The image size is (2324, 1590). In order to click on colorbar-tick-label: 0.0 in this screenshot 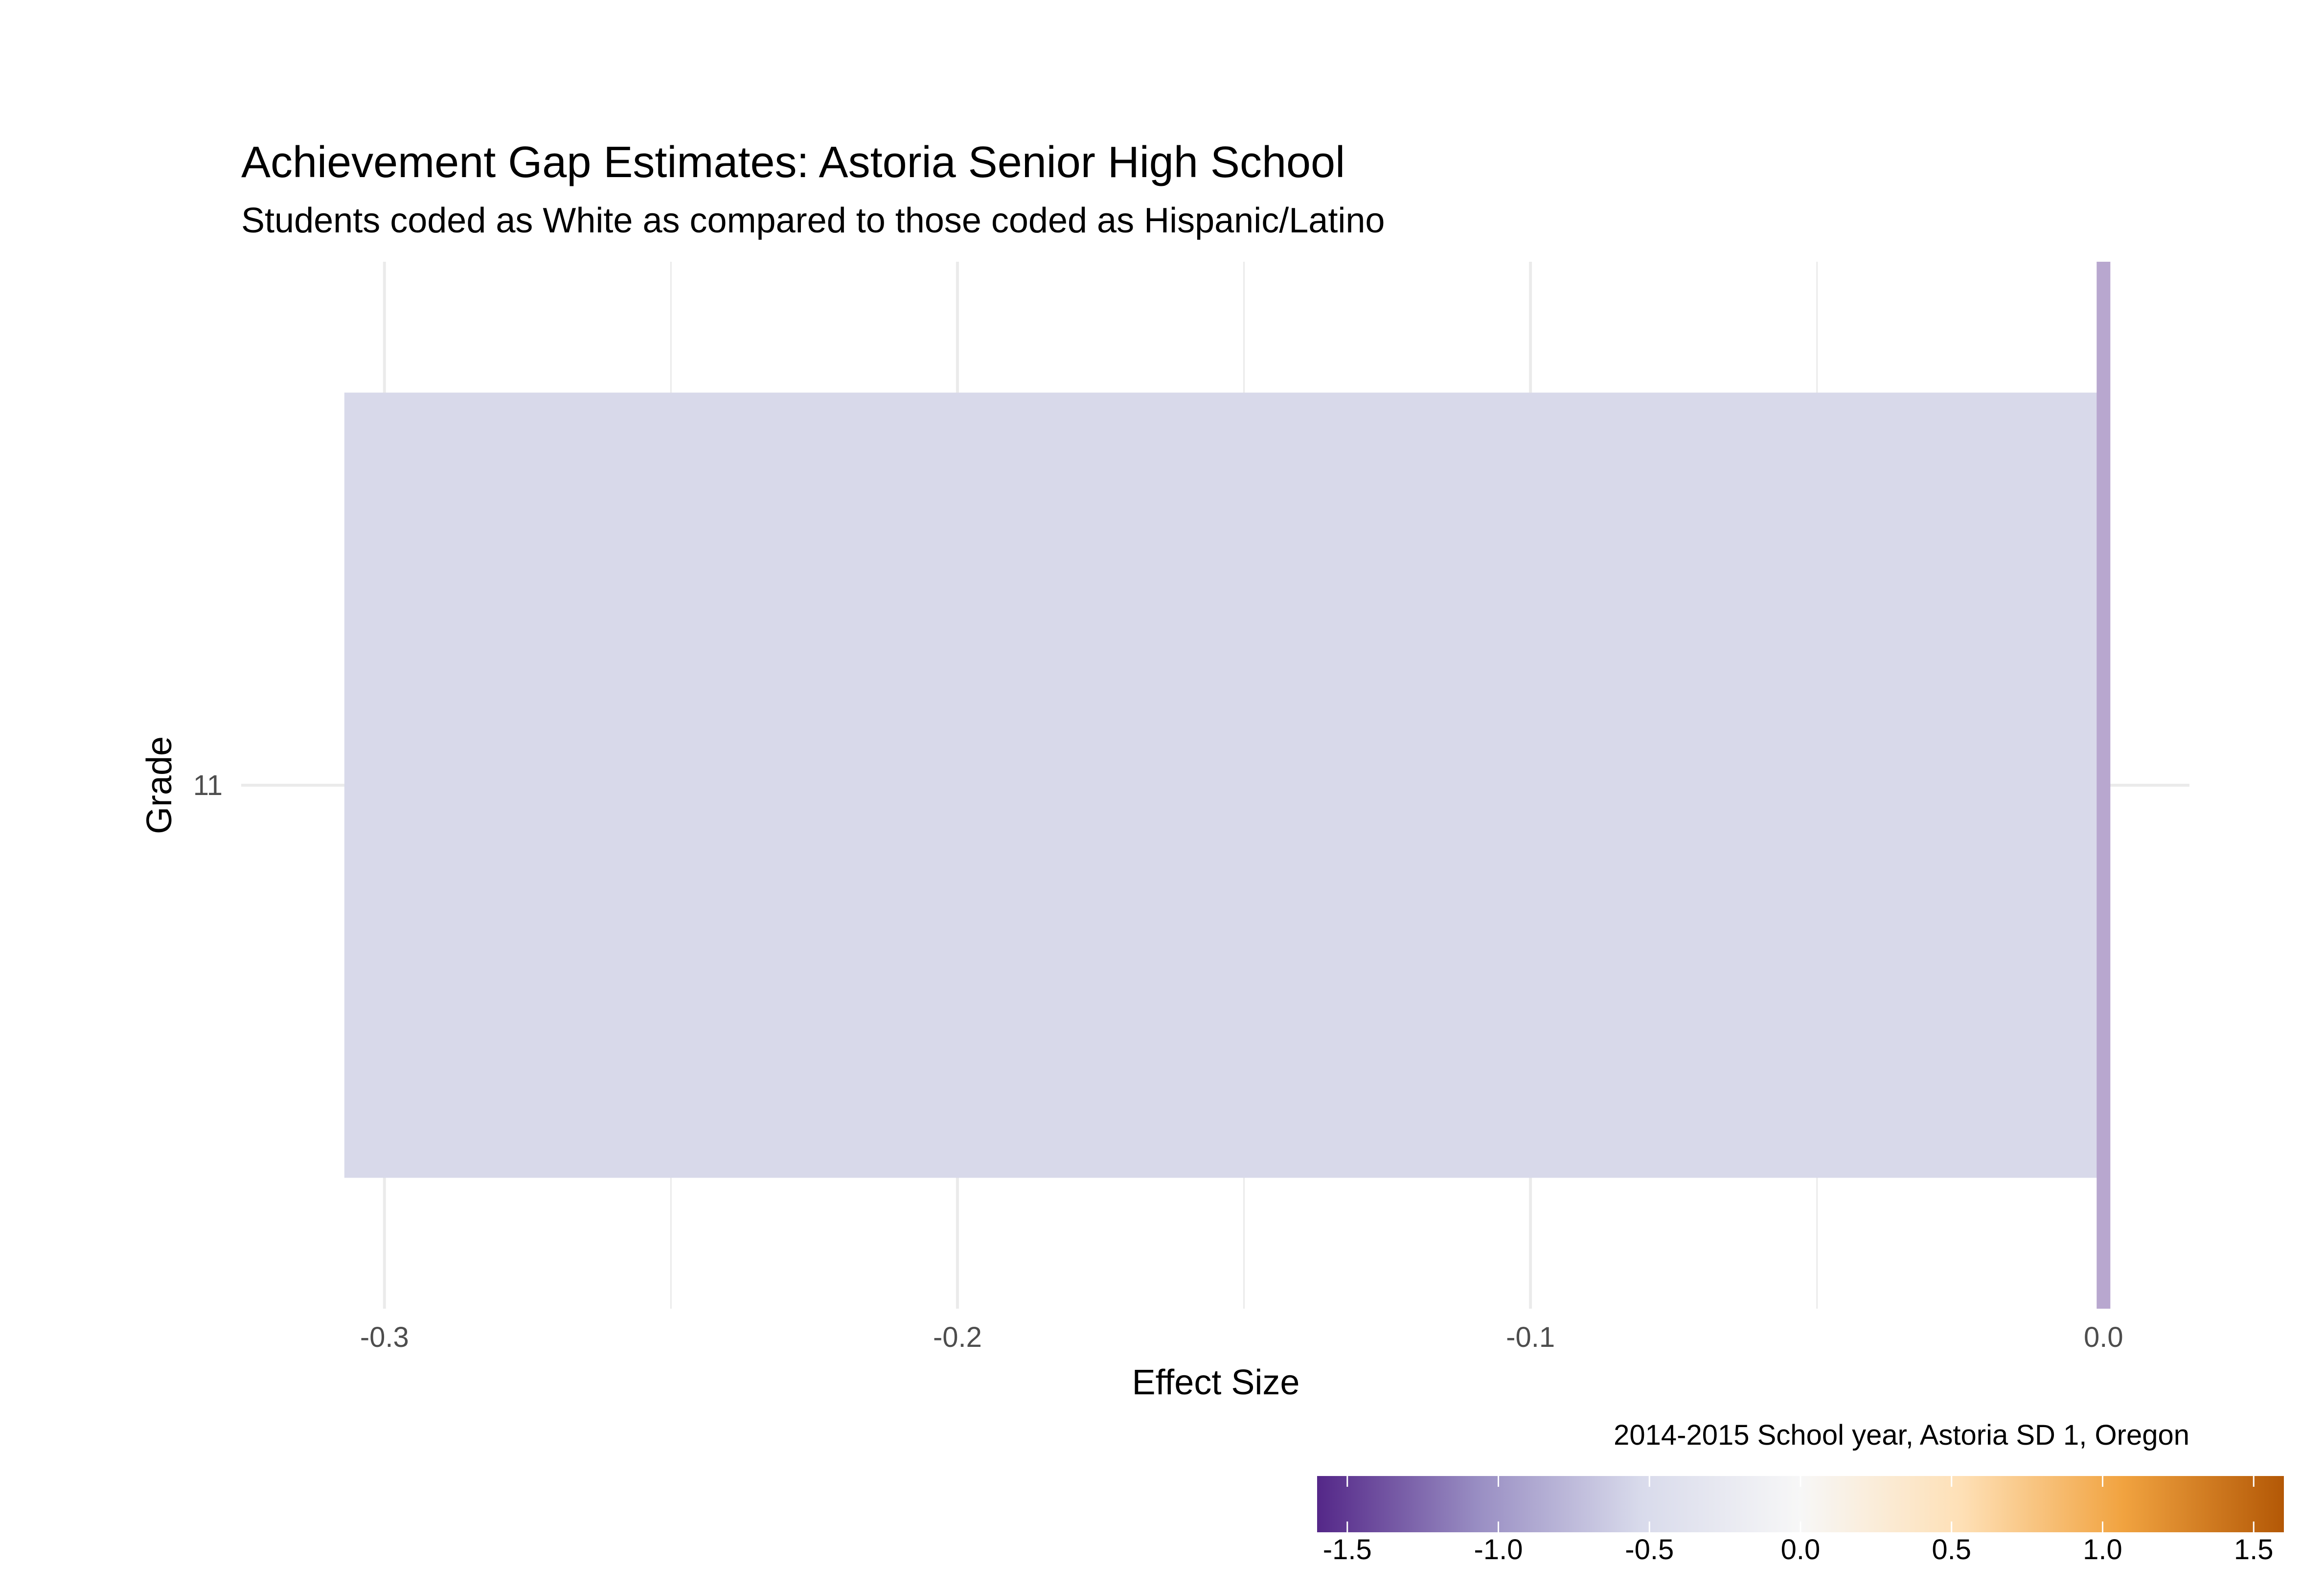, I will do `click(1801, 1550)`.